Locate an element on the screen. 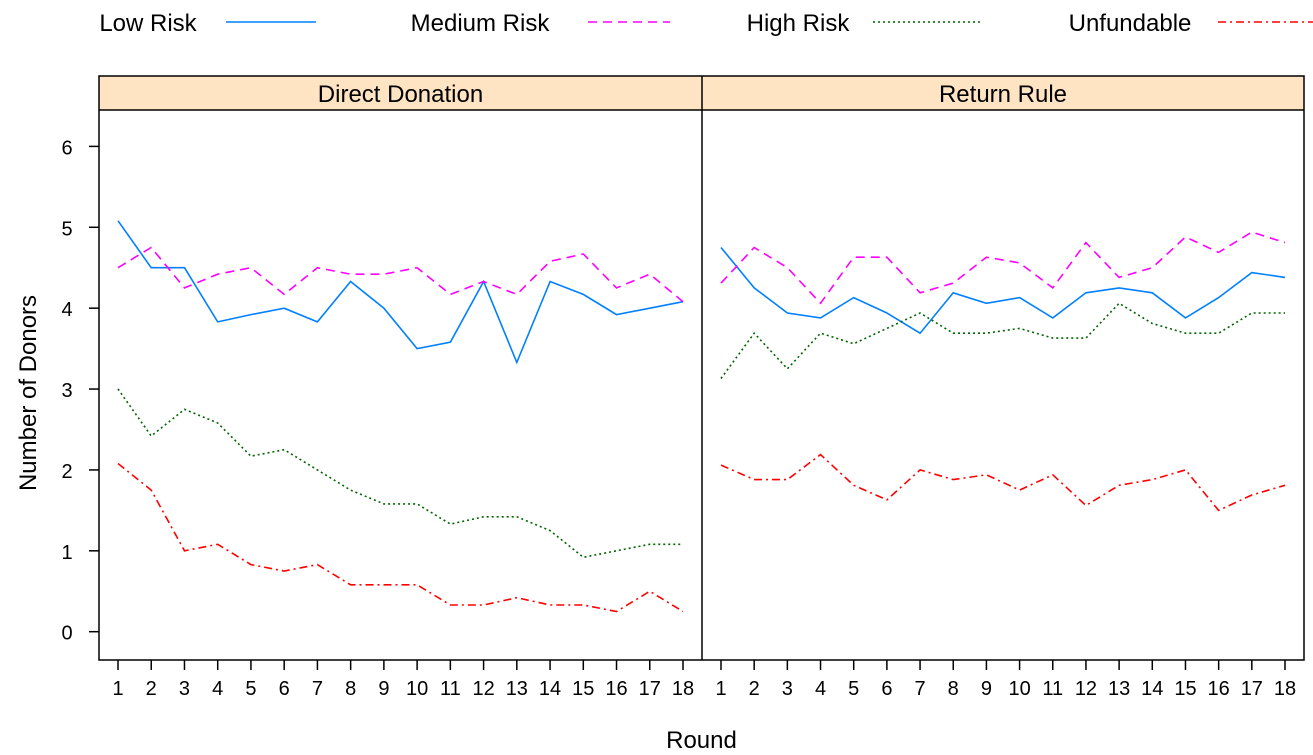 This screenshot has width=1313, height=755. y-tick-label: 2 is located at coordinates (66, 472).